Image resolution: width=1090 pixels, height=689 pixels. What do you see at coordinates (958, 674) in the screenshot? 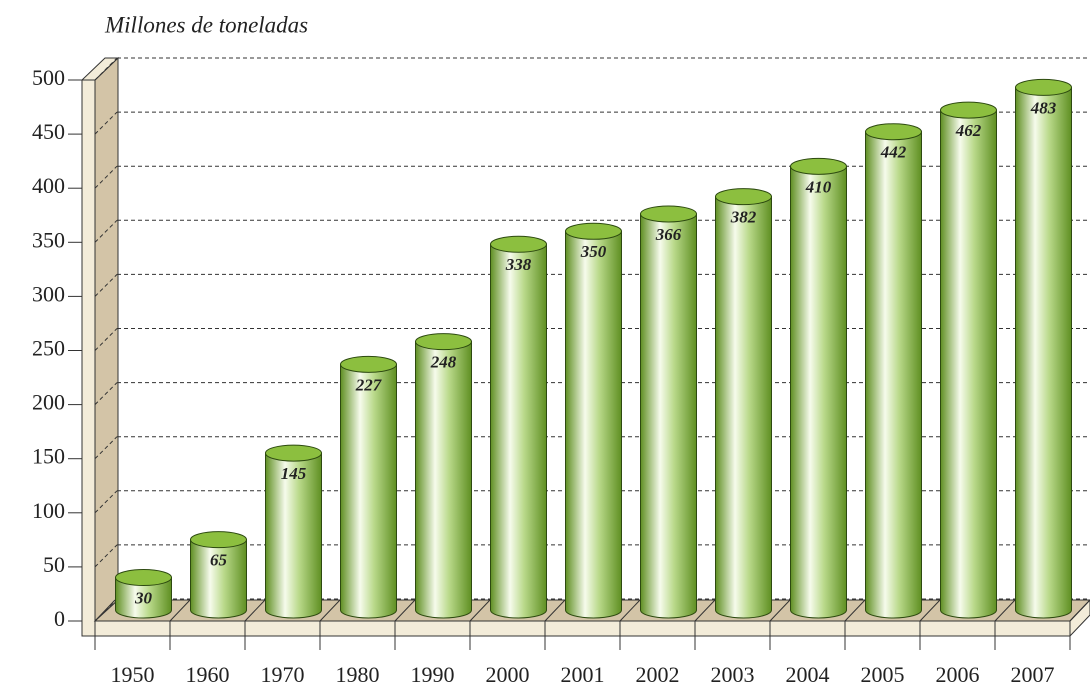
I see `x-tick-label: 2006` at bounding box center [958, 674].